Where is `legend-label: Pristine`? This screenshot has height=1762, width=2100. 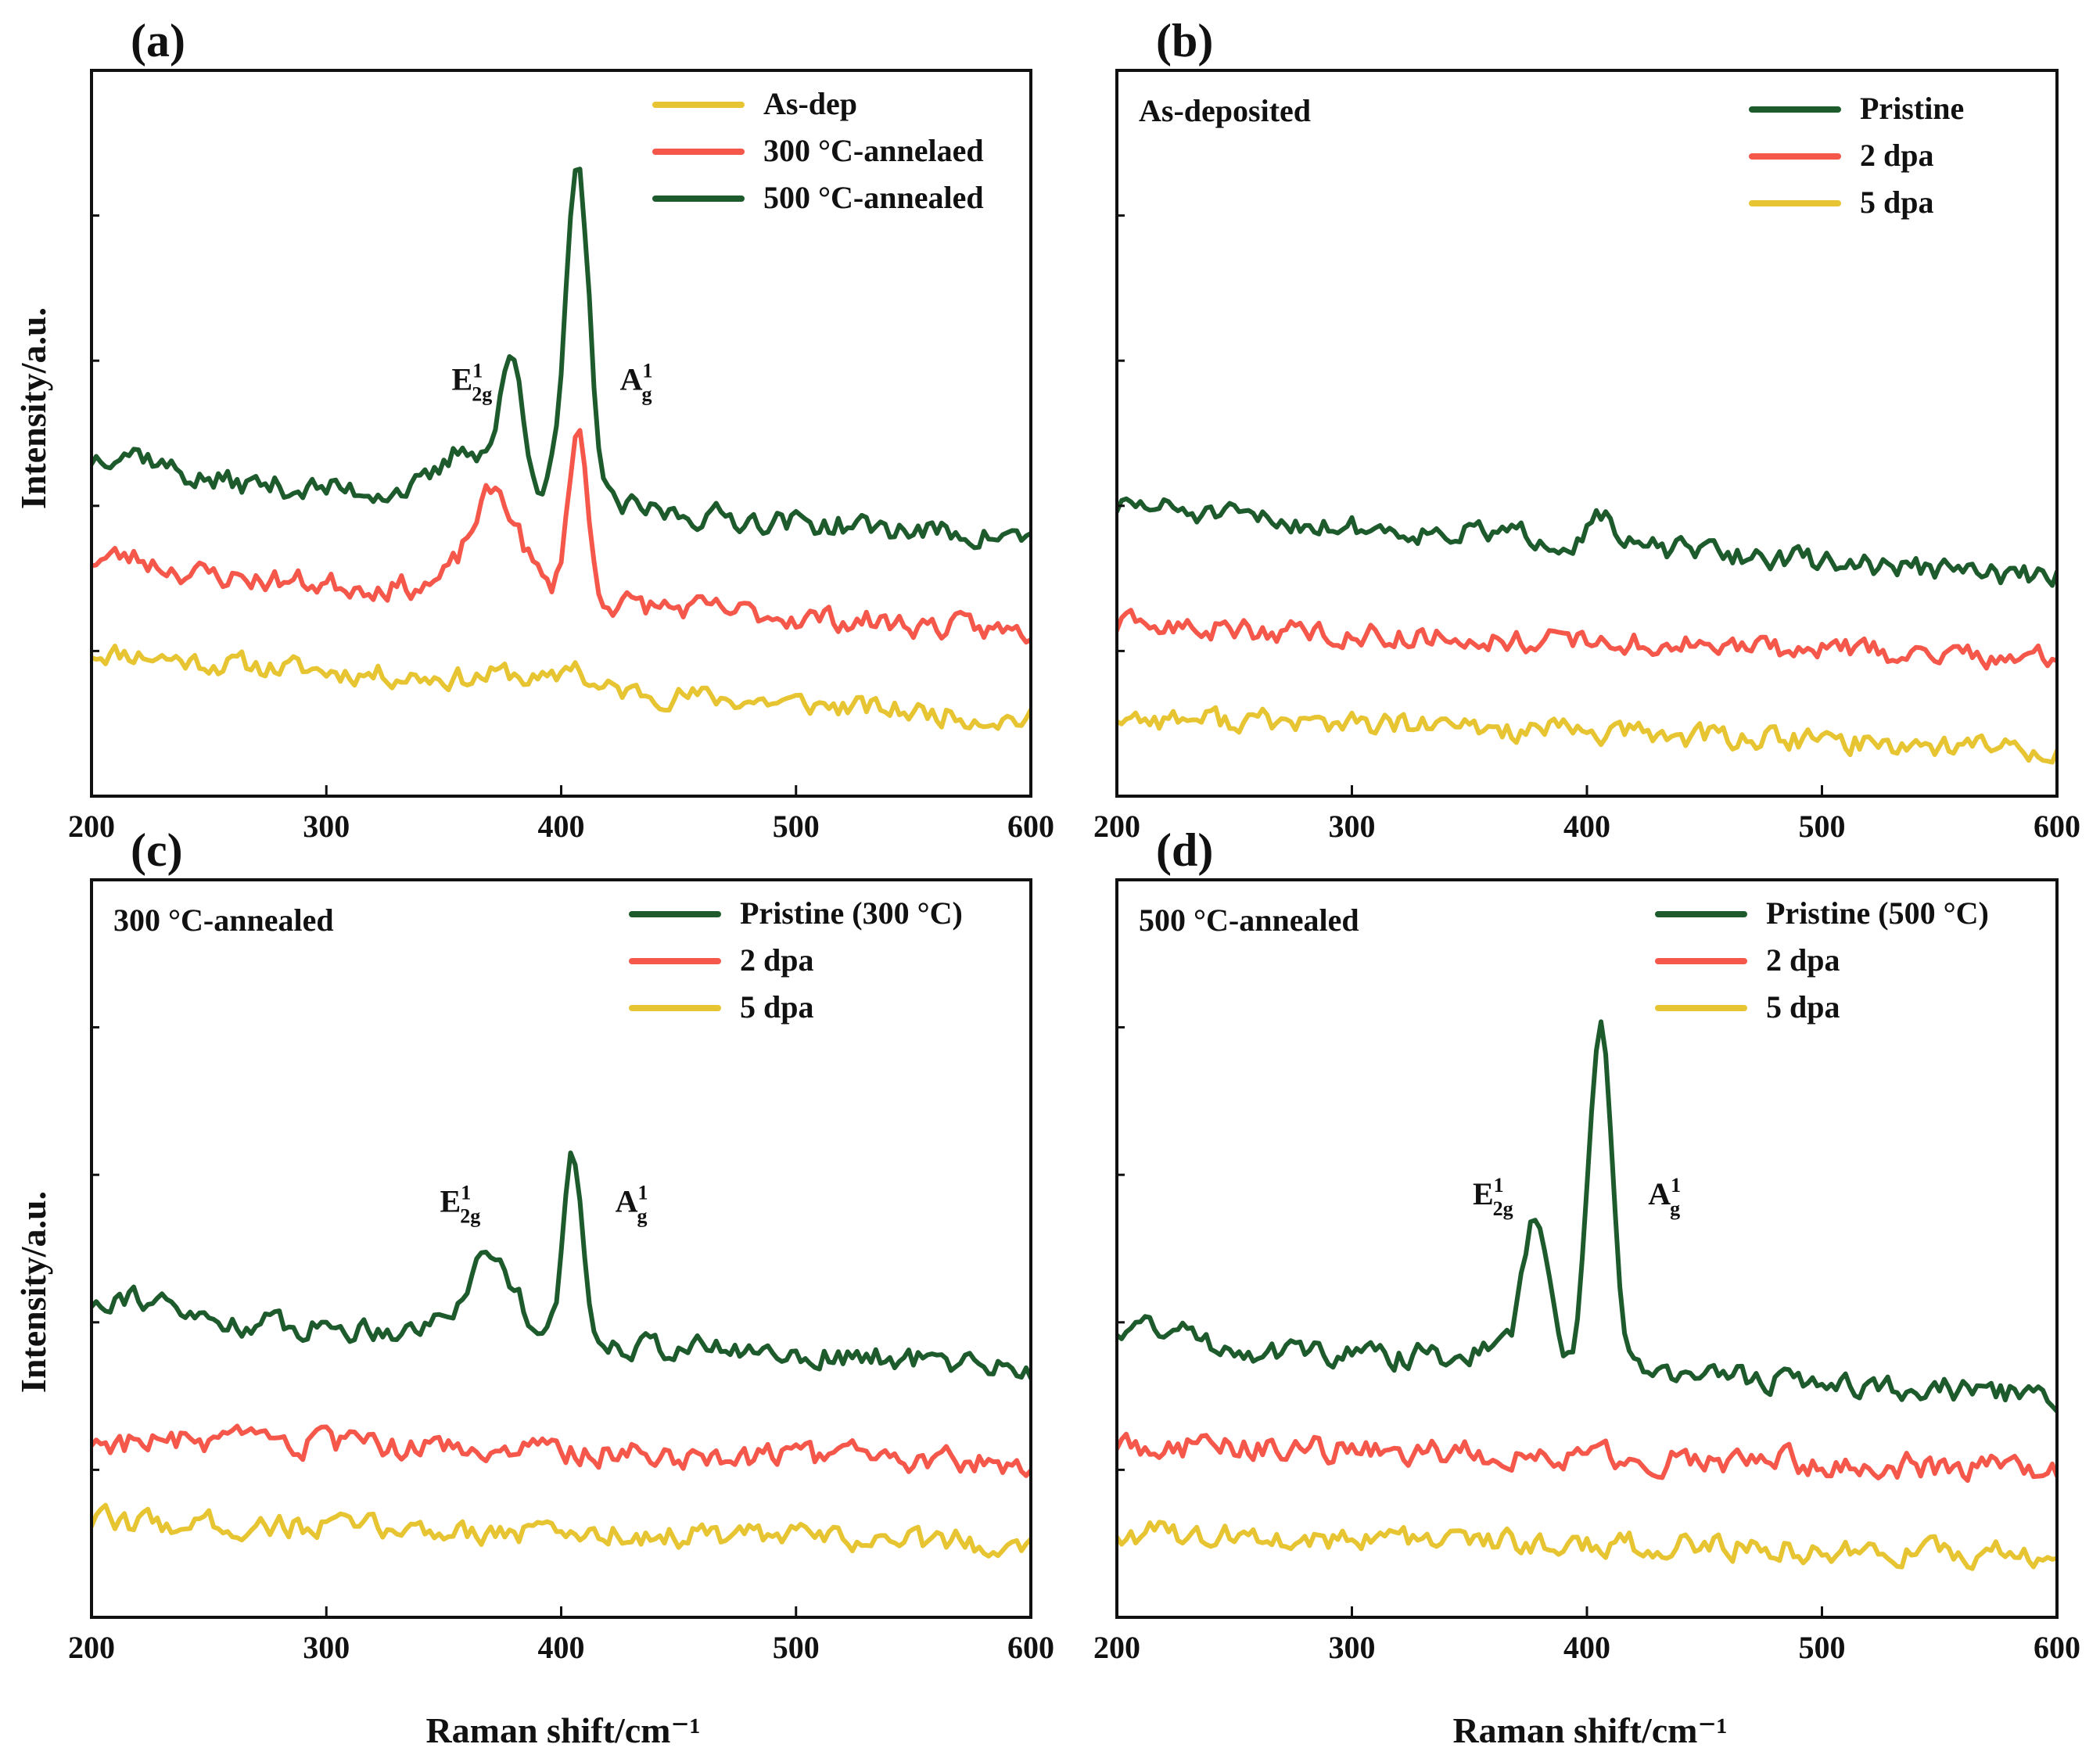
legend-label: Pristine is located at coordinates (1912, 108).